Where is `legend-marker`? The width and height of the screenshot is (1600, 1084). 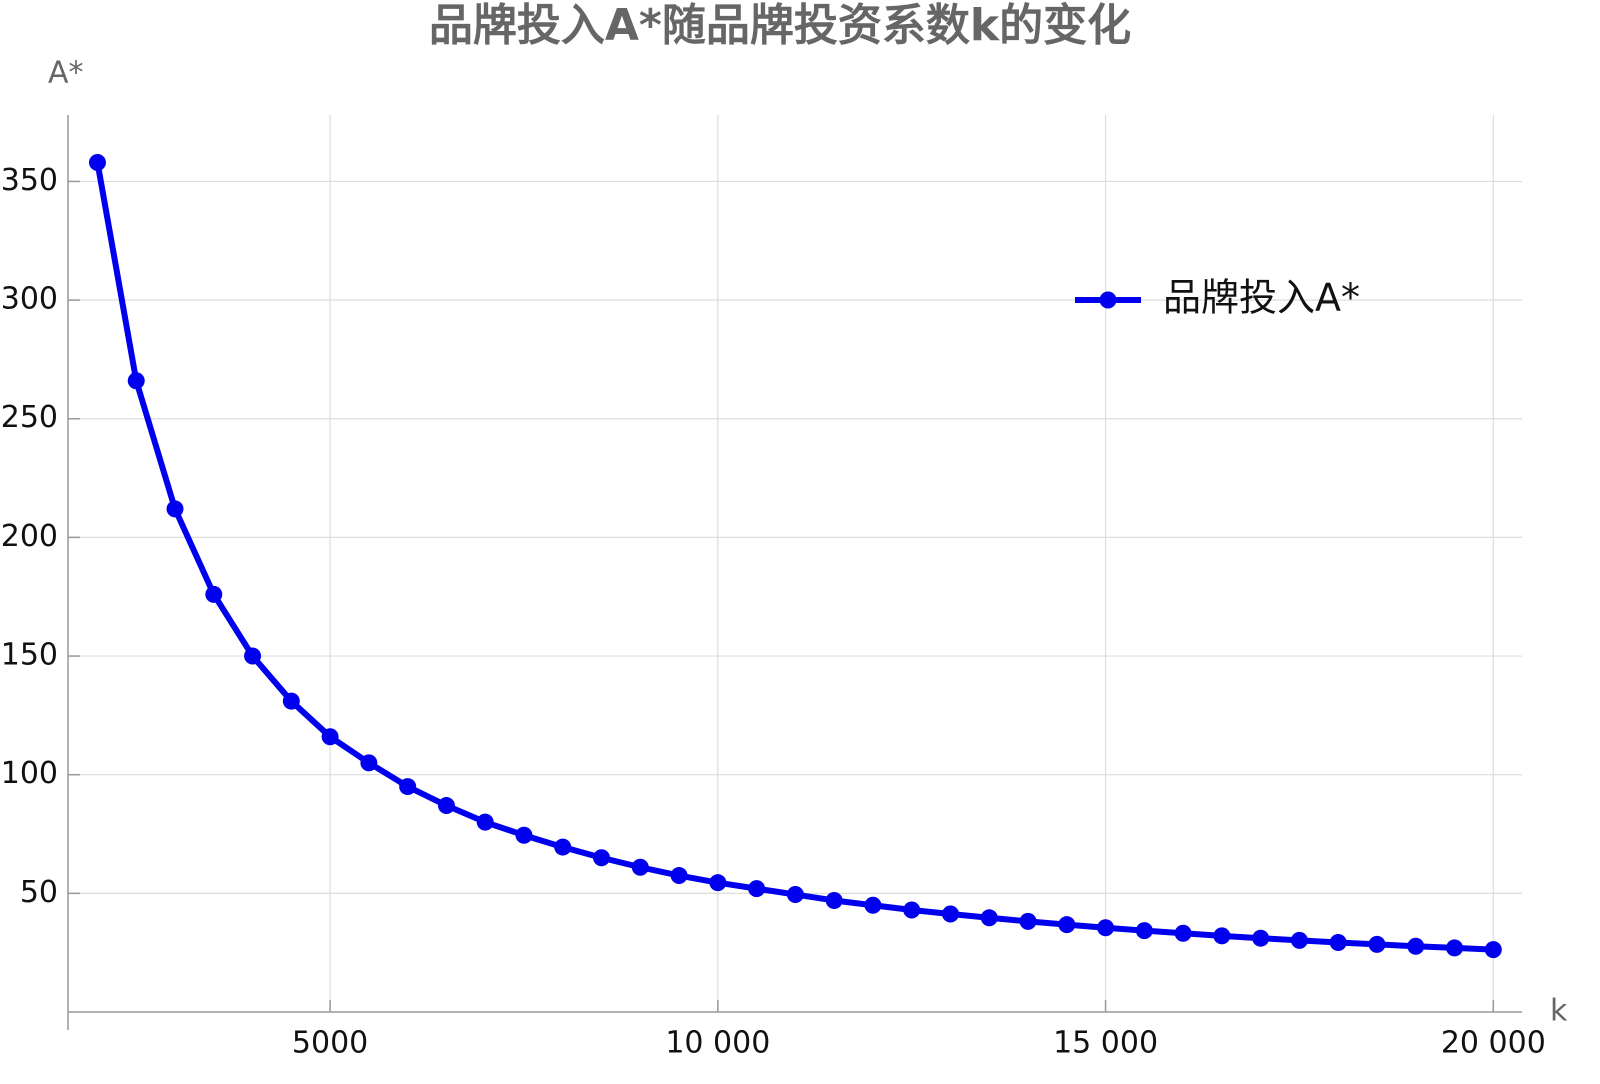 legend-marker is located at coordinates (1108, 300).